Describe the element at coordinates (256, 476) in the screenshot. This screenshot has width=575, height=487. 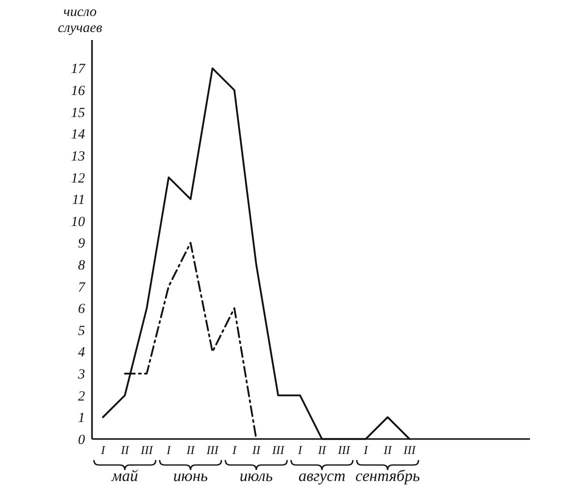
I see `text: июль` at that location.